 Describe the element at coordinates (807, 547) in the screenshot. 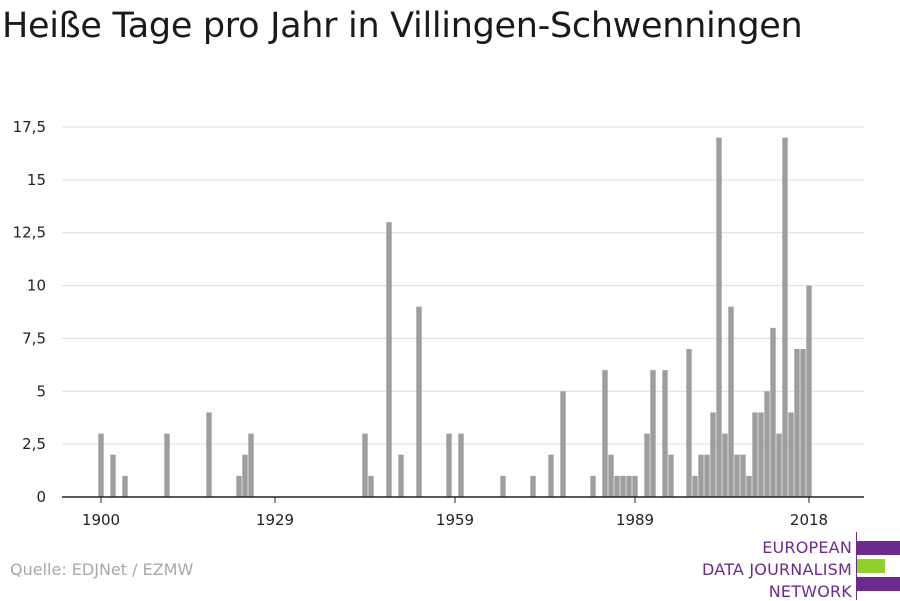

I see `logo-line-1: EUROPEAN` at that location.